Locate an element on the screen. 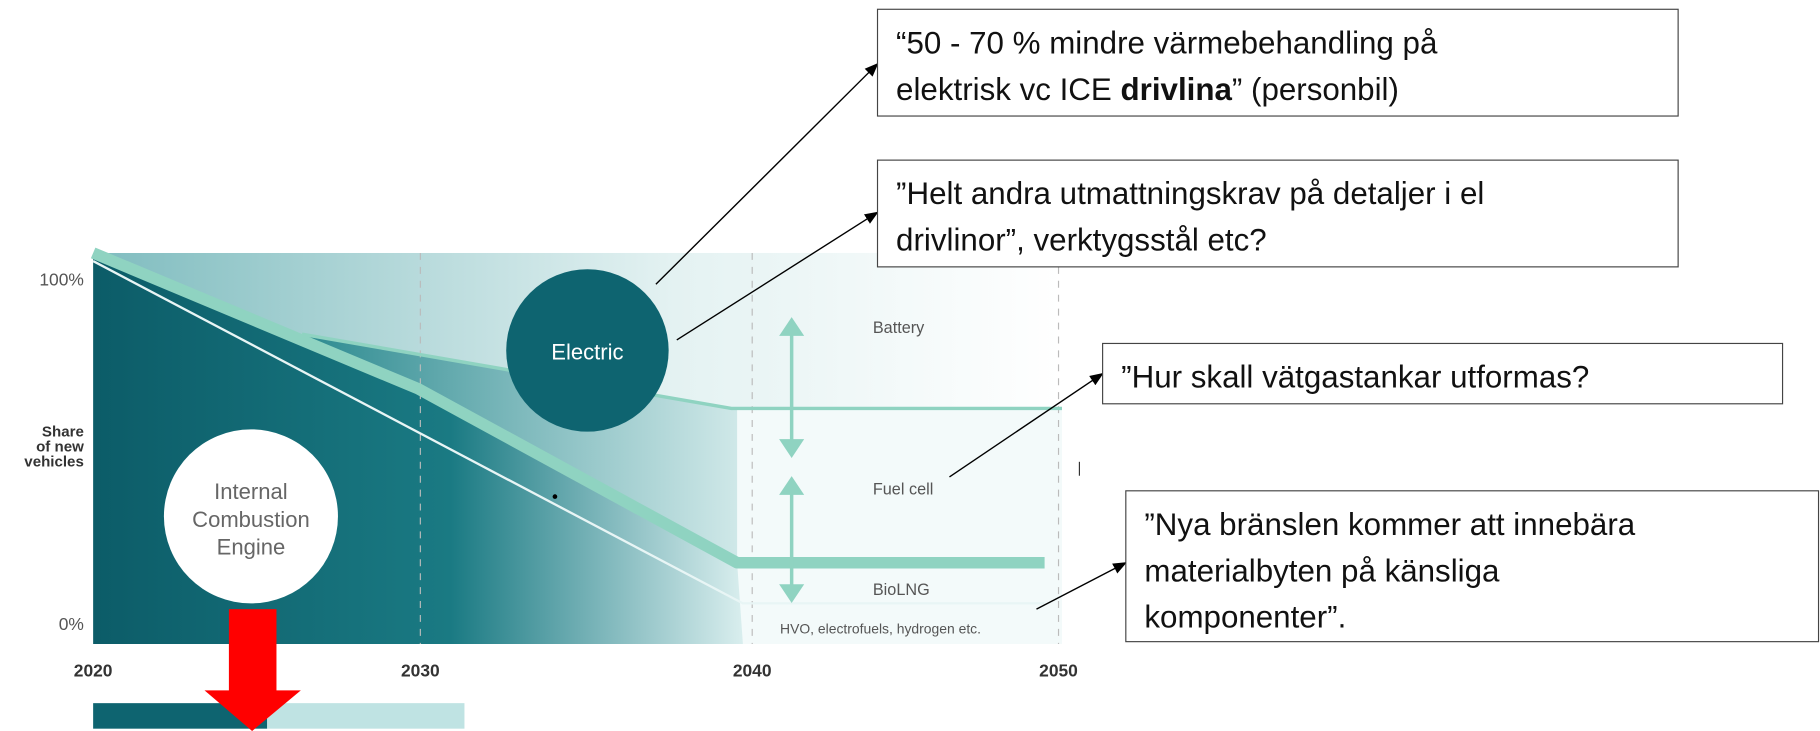  region-label: Combustion is located at coordinates (251, 519).